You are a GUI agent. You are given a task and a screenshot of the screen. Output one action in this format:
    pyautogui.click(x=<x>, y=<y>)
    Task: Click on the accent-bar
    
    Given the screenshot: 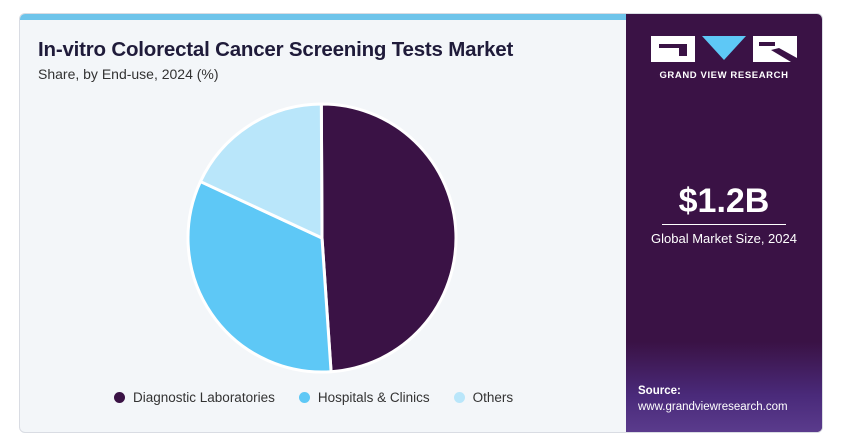 What is the action you would take?
    pyautogui.click(x=323, y=17)
    